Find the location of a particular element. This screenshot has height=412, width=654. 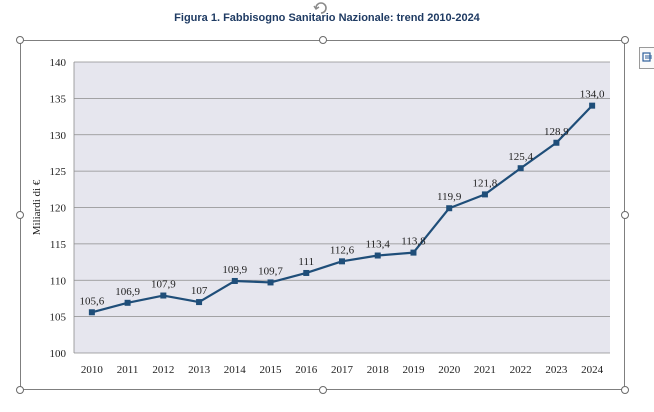

x-tick-label: 2019 is located at coordinates (413, 370).